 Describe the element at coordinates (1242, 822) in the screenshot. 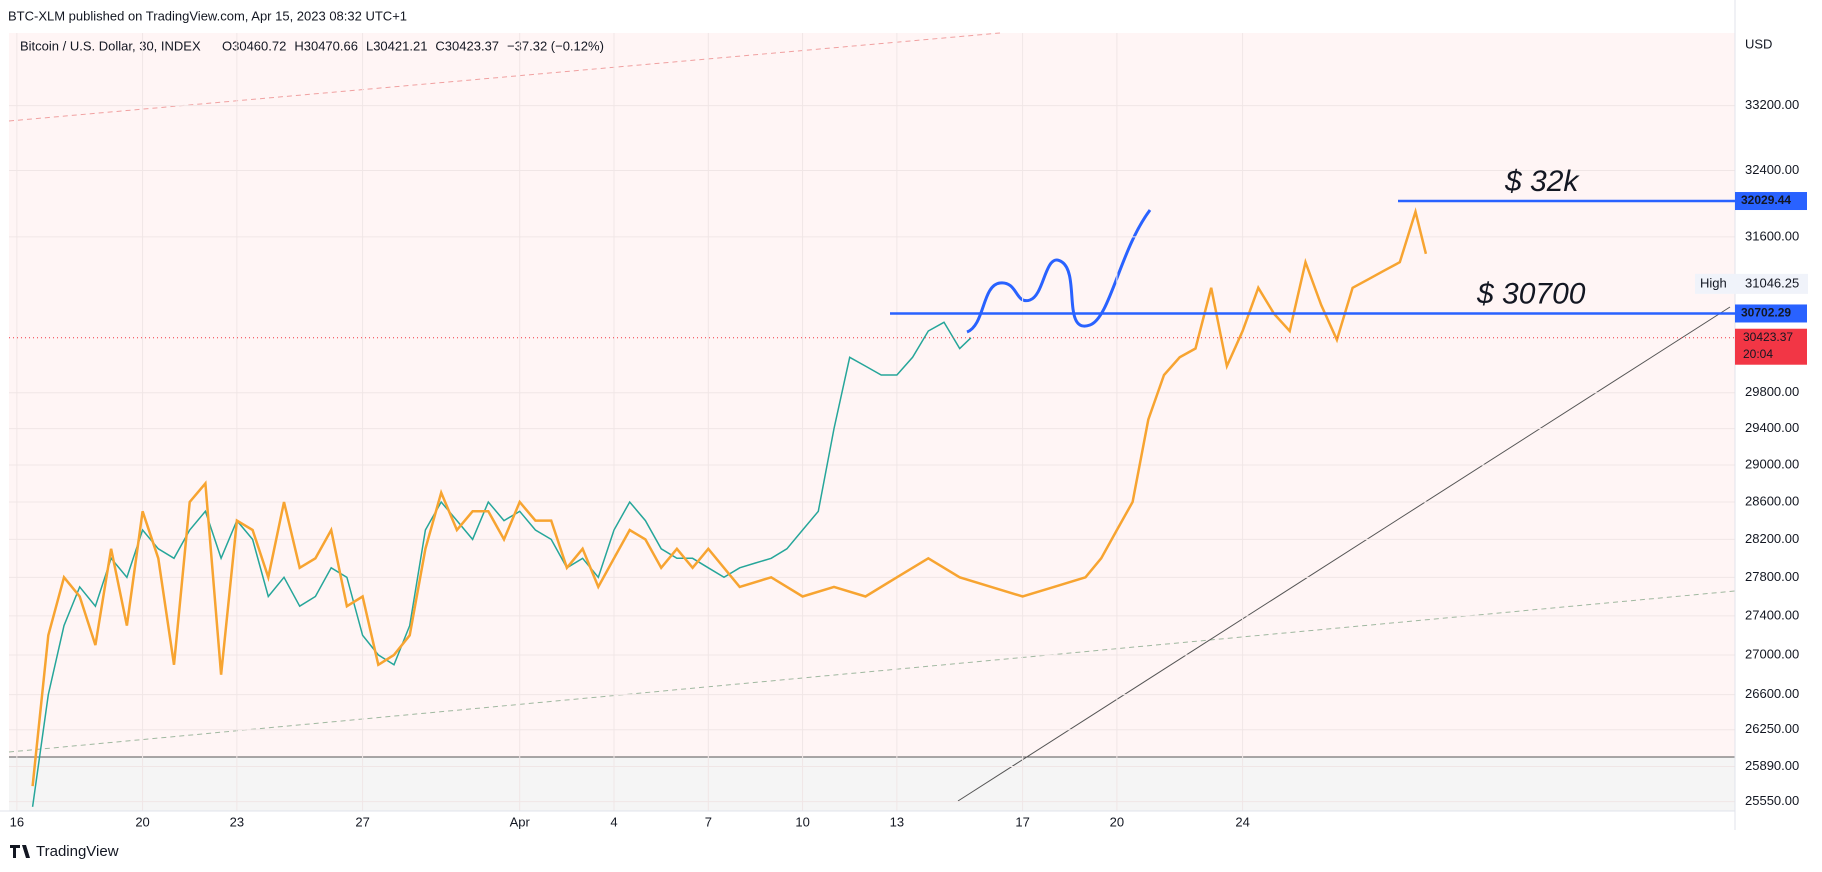

I see `x-tick-label: 24` at that location.